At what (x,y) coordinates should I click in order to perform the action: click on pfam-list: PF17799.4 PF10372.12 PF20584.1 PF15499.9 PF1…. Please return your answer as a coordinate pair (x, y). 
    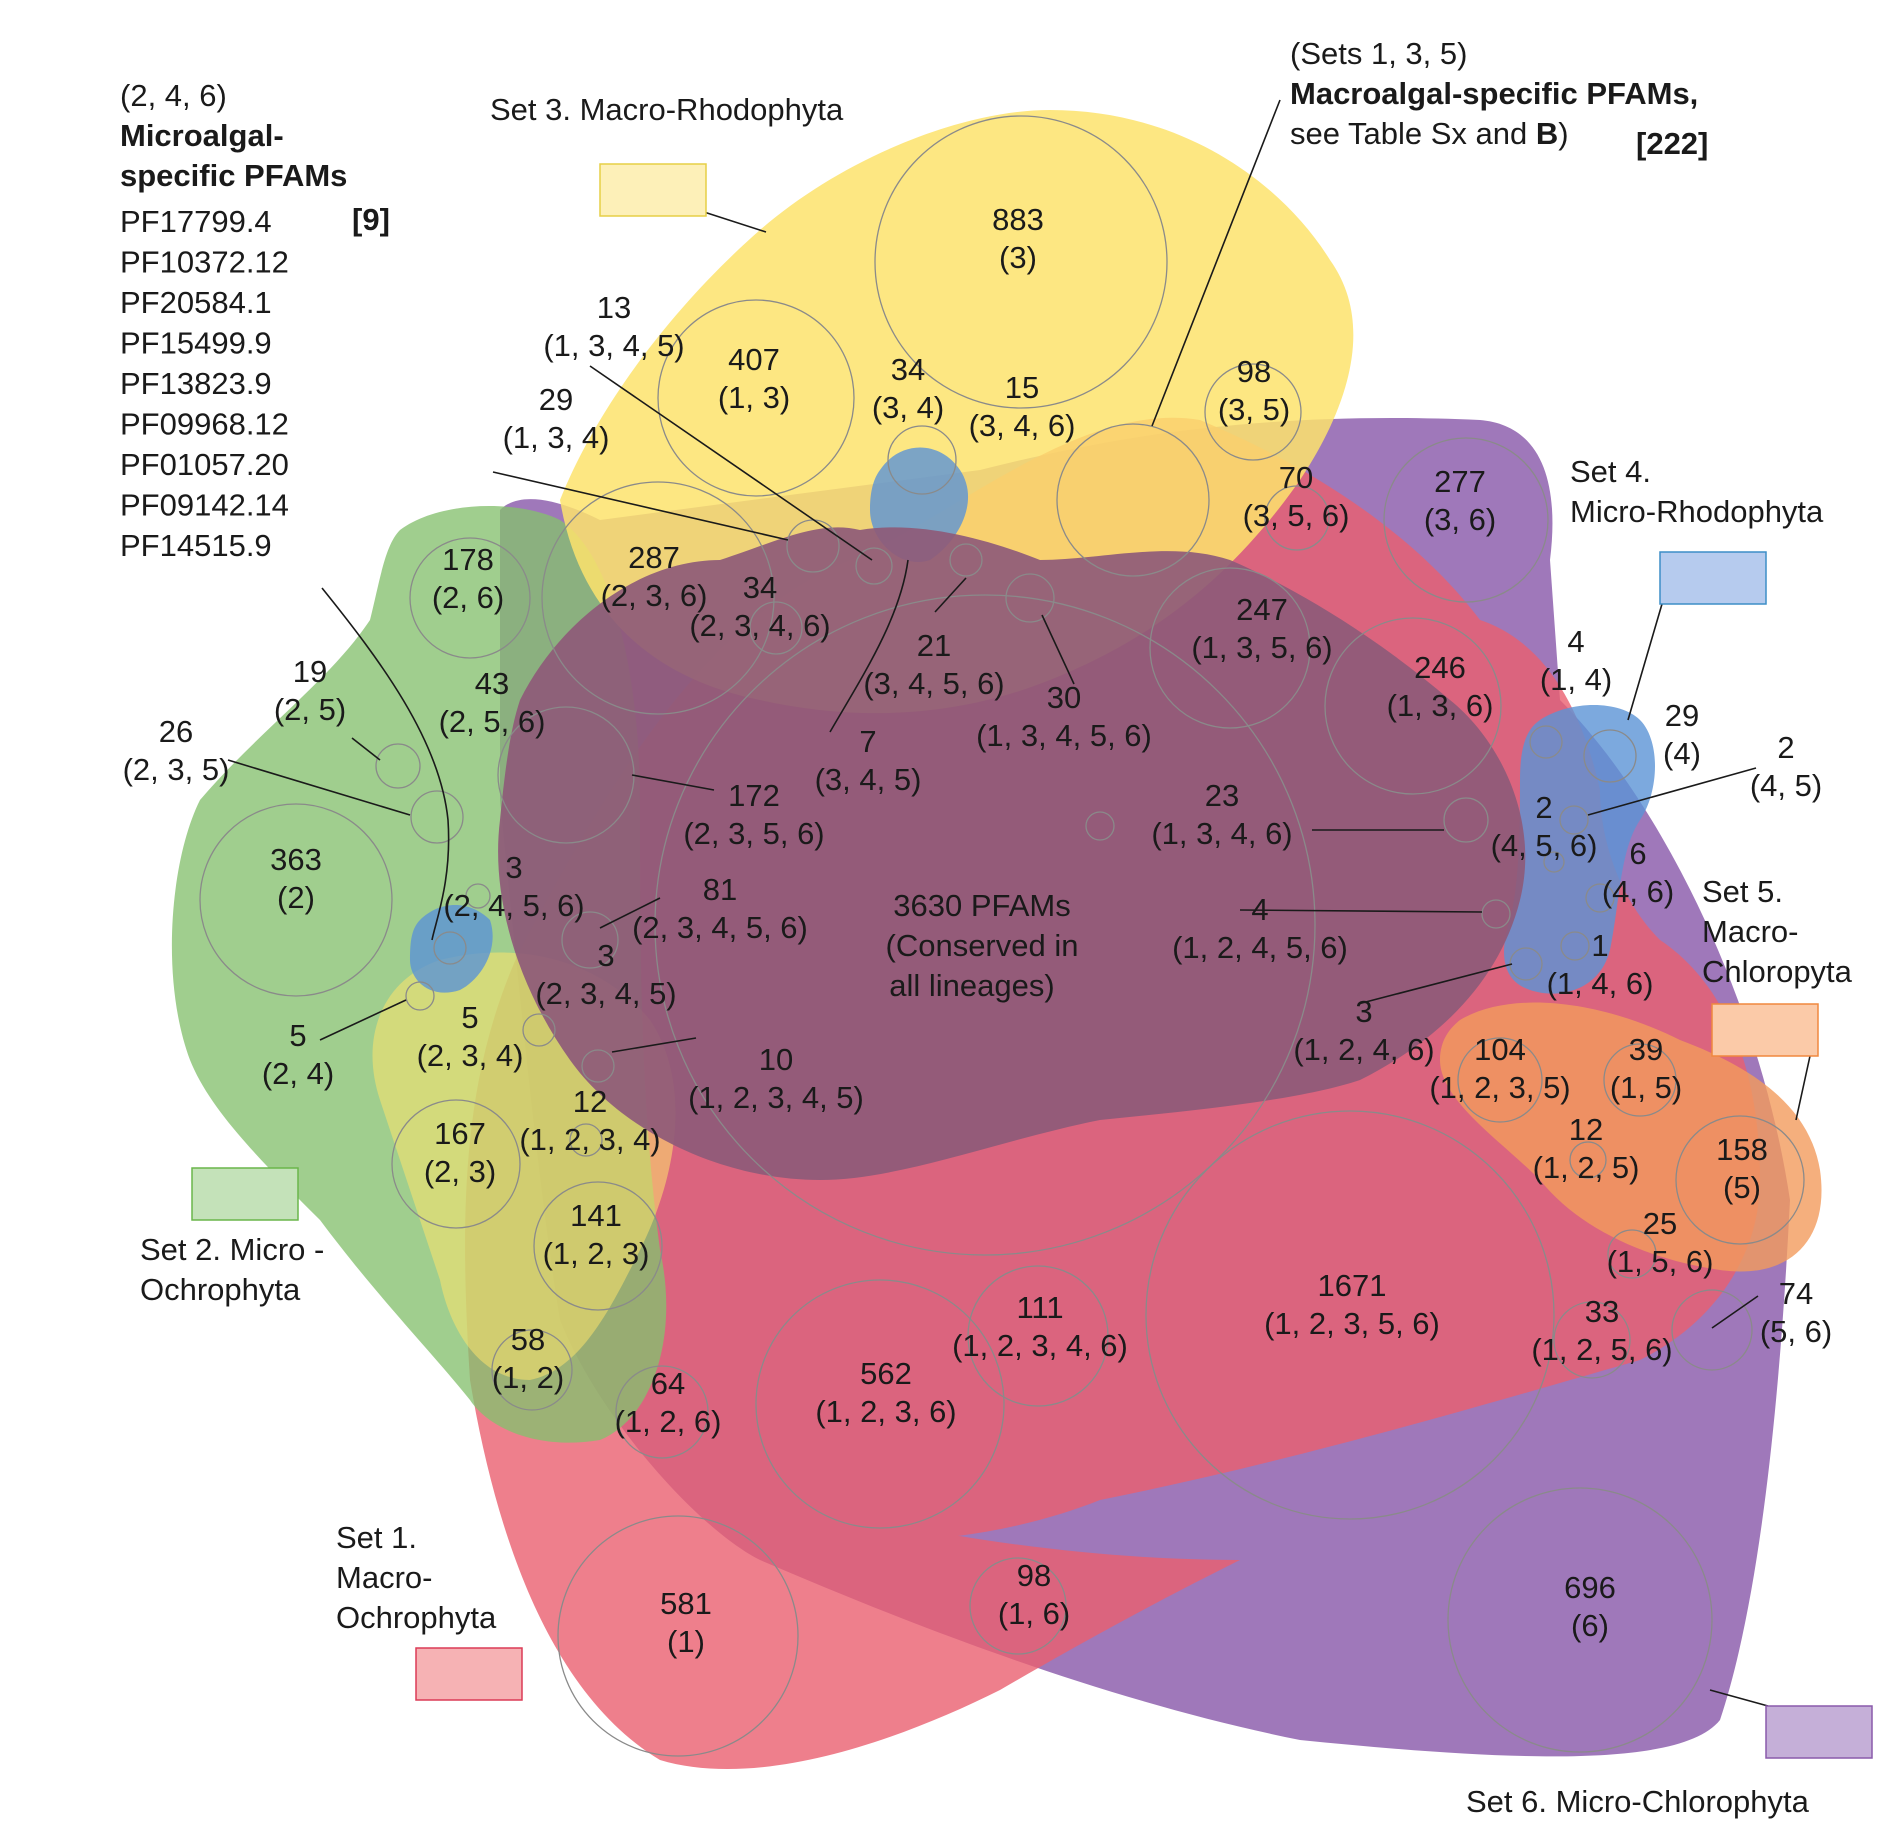
    Looking at the image, I should click on (204, 383).